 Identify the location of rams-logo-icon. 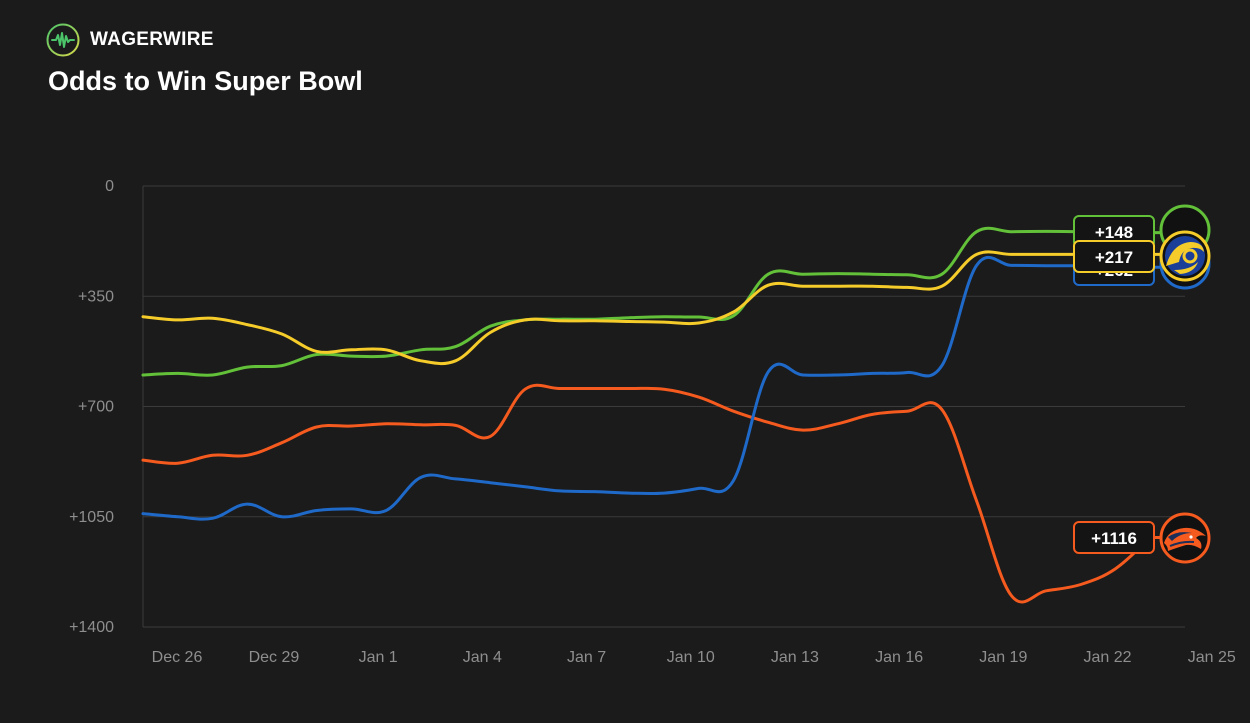
(1185, 256).